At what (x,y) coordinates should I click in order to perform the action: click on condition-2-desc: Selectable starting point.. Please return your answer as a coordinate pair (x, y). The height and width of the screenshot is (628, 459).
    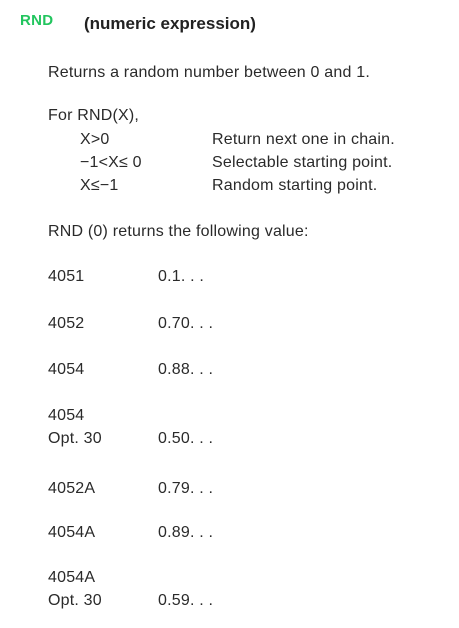
    Looking at the image, I should click on (302, 162).